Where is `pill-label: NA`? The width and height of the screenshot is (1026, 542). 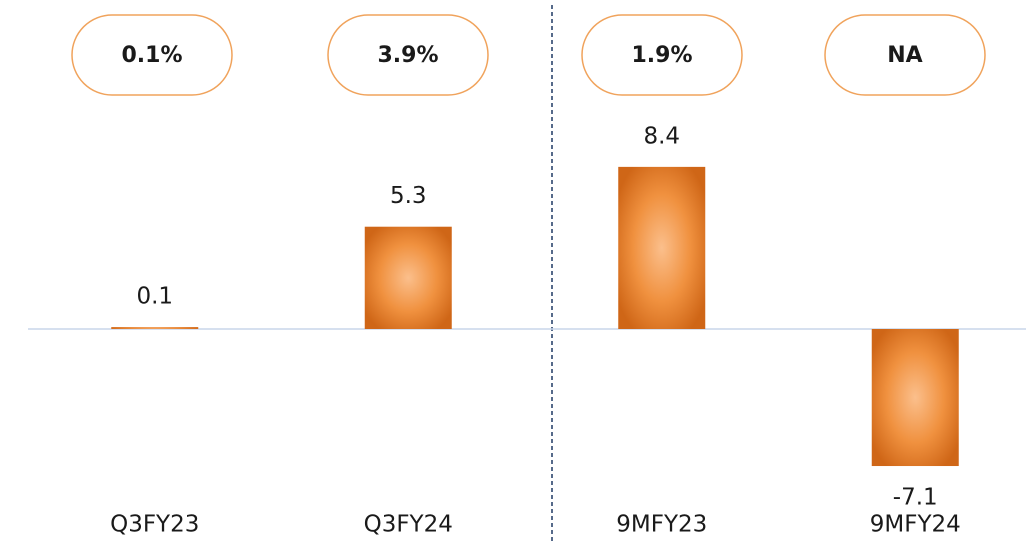
pill-label: NA is located at coordinates (904, 55).